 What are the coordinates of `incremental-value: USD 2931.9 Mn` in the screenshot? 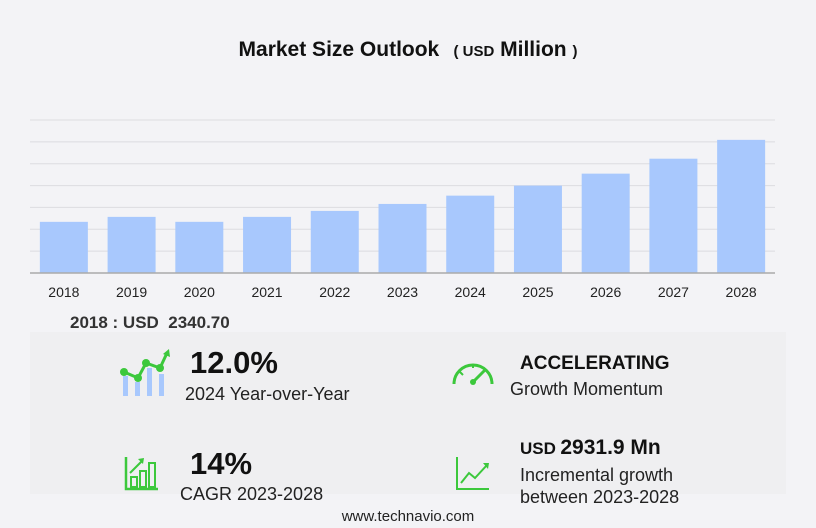 It's located at (590, 447).